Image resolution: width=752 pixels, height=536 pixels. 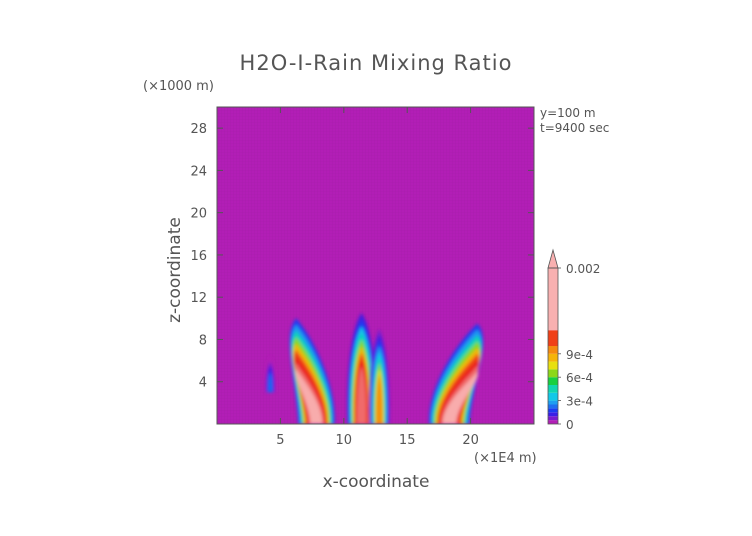 I want to click on colorbar-tick-label: 0.002, so click(x=583, y=269).